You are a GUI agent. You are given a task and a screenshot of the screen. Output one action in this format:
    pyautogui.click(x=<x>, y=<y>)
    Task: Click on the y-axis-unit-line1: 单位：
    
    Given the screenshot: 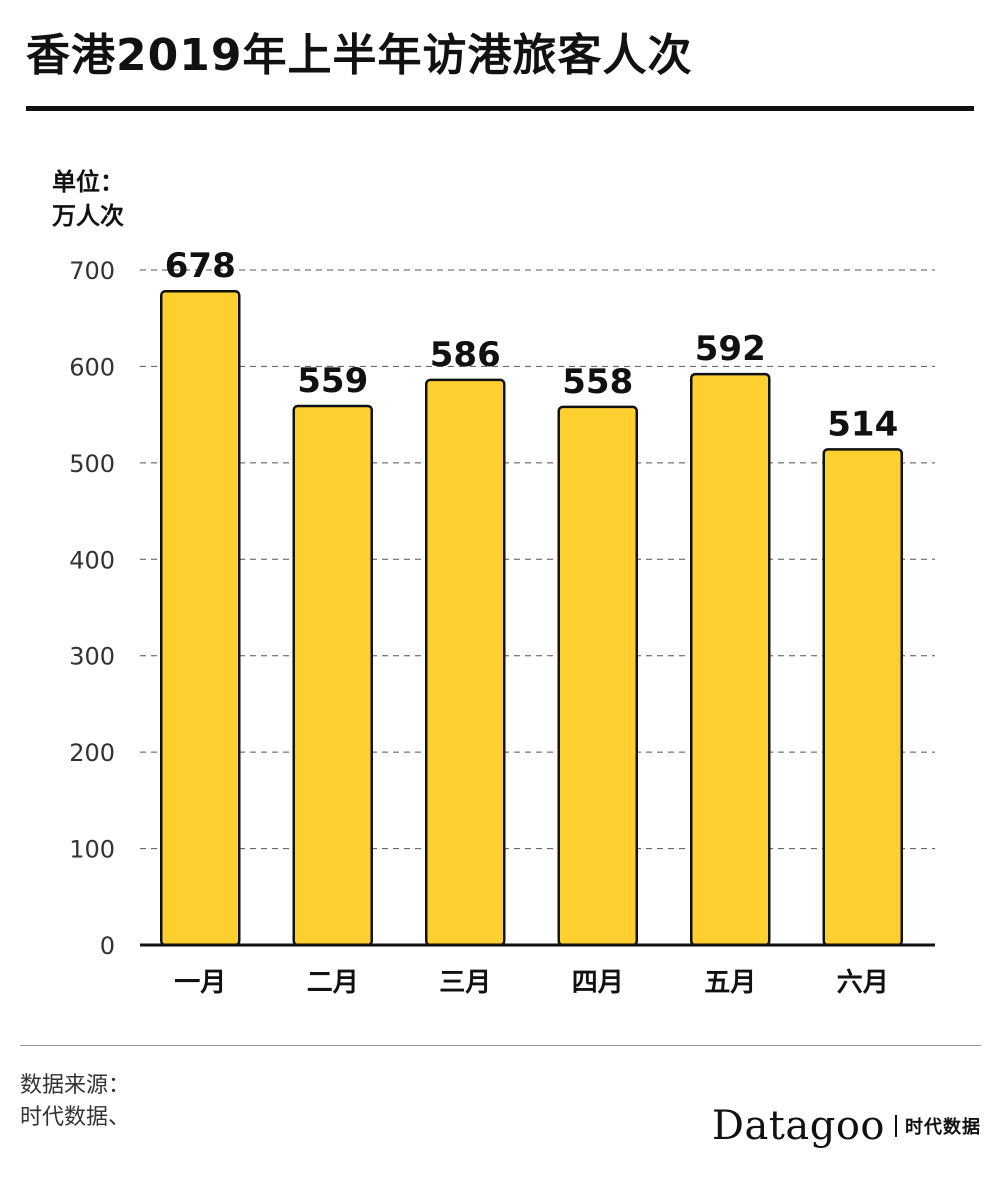 What is the action you would take?
    pyautogui.click(x=88, y=182)
    